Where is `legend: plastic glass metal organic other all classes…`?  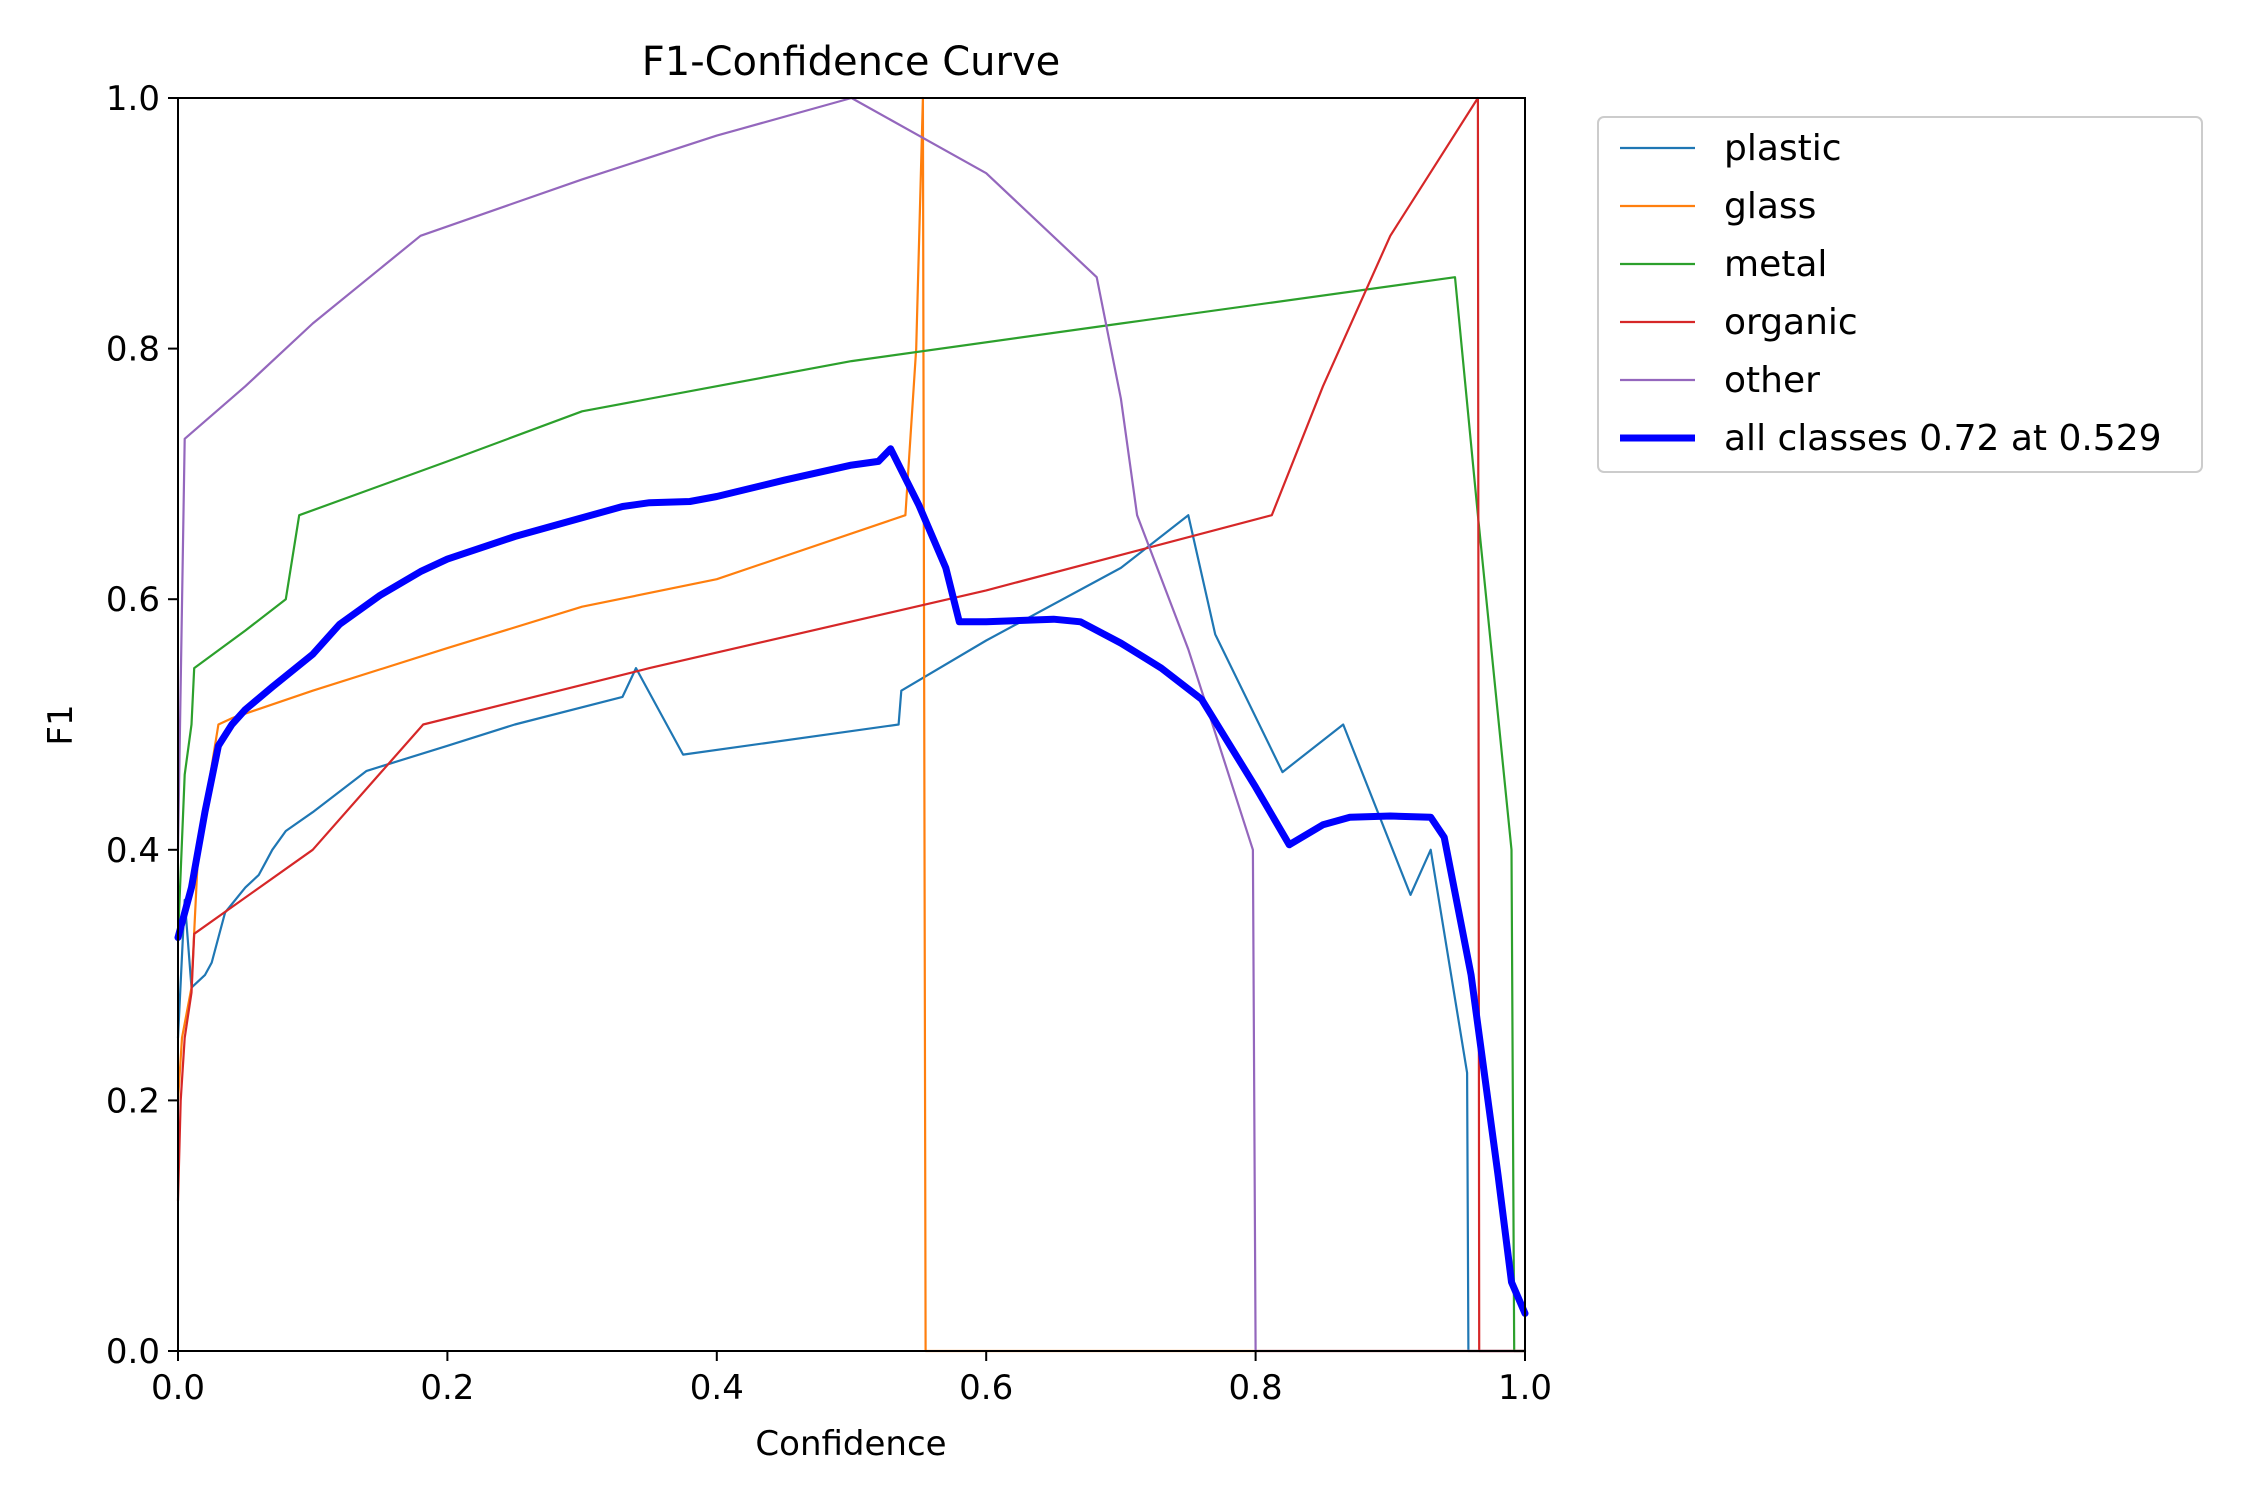 legend: plastic glass metal organic other all classes… is located at coordinates (1900, 294).